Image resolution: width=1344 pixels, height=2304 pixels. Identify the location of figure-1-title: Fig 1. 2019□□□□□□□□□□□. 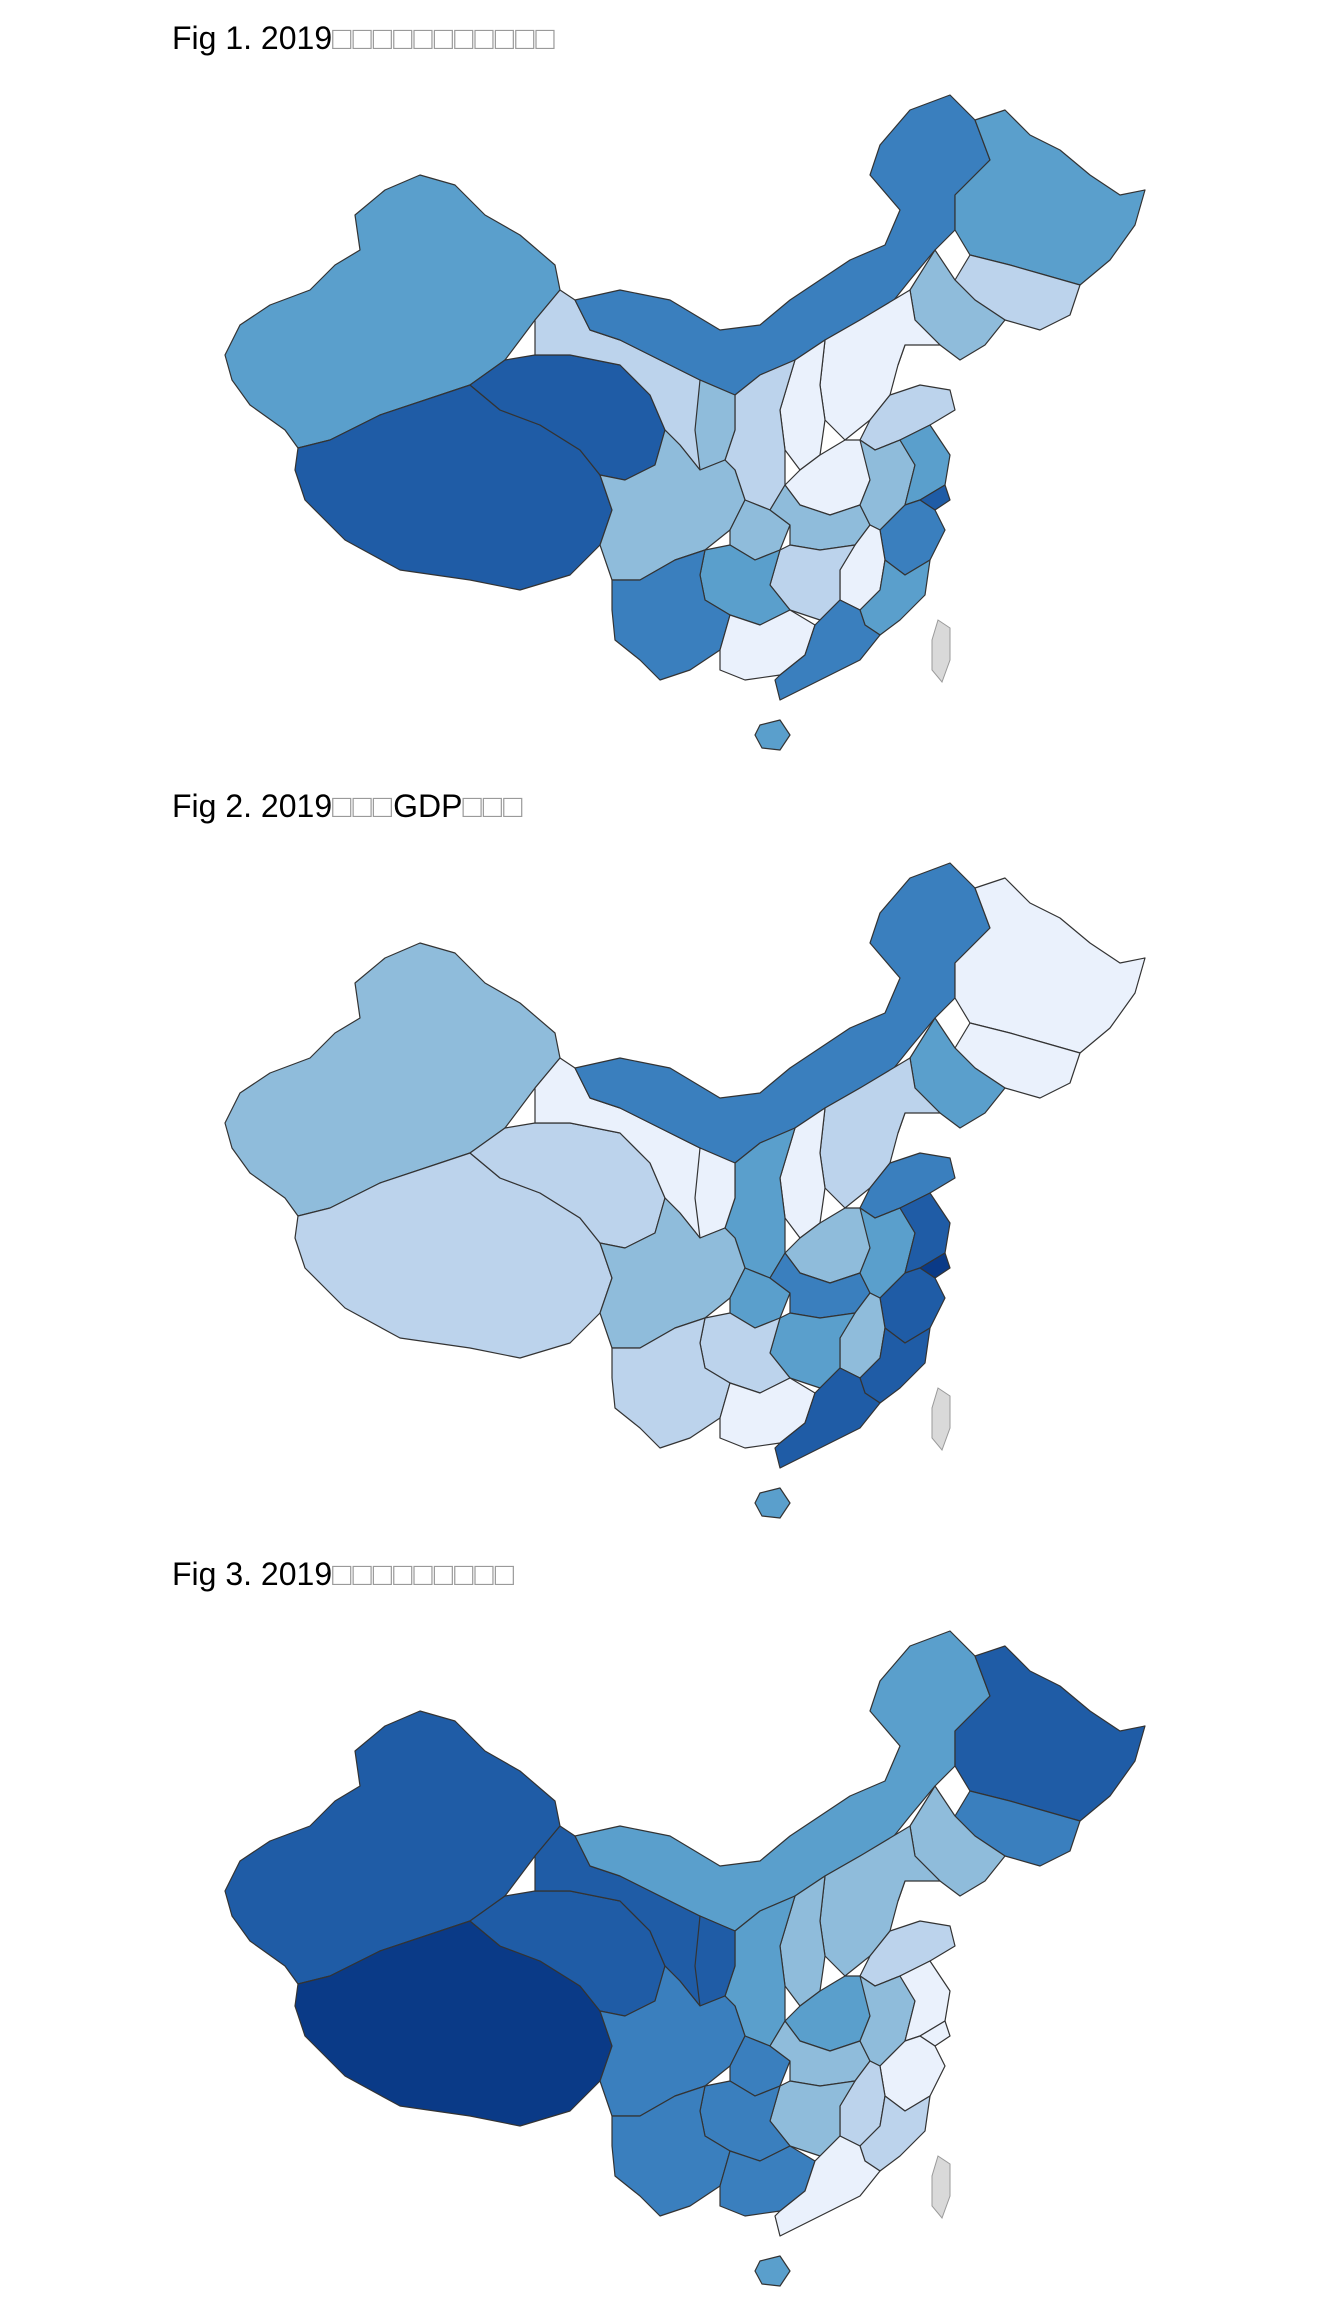
(364, 38).